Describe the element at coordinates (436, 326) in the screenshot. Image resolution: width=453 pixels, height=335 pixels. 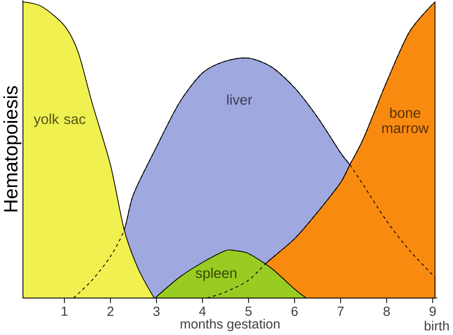
I see `text: birth` at that location.